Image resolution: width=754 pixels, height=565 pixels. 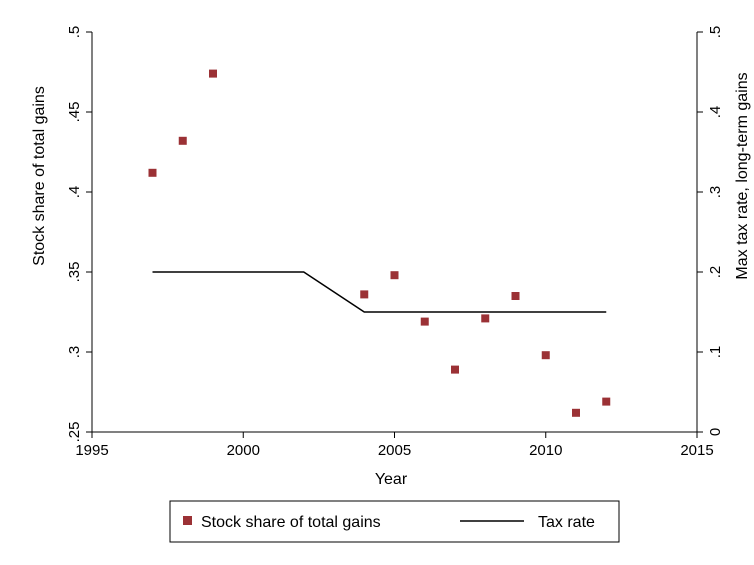 What do you see at coordinates (566, 522) in the screenshot?
I see `legend-label-tax-rate: Tax rate` at bounding box center [566, 522].